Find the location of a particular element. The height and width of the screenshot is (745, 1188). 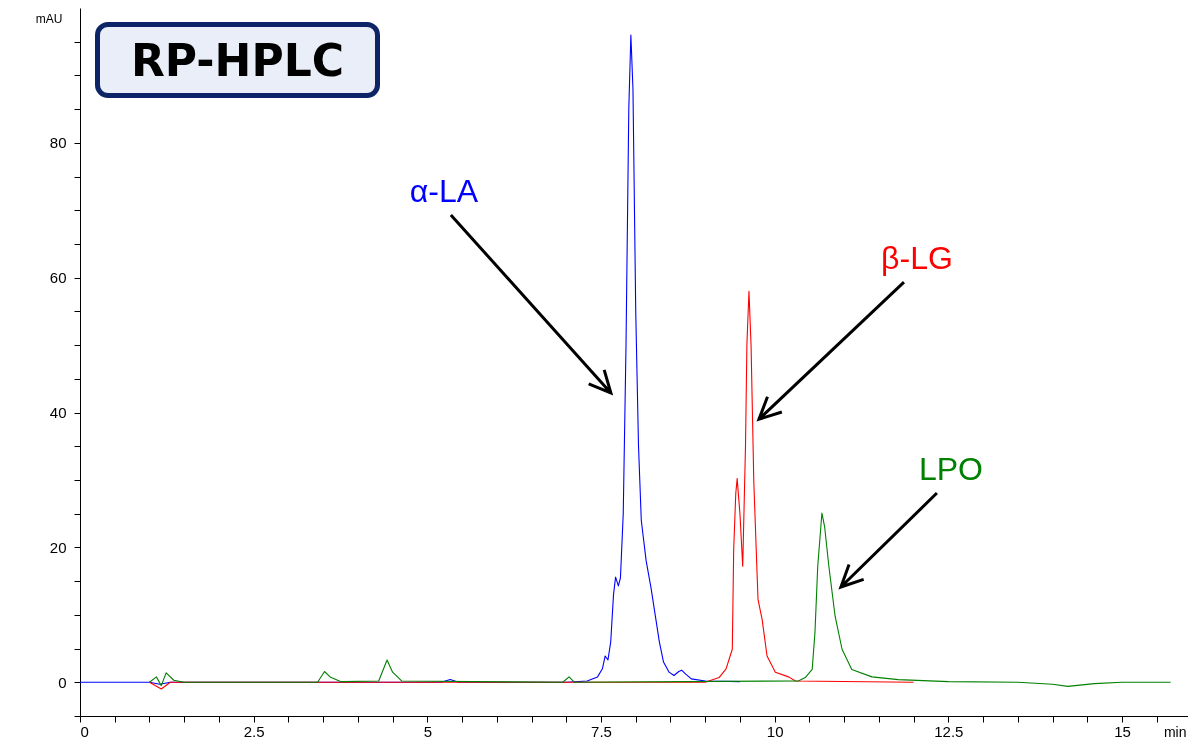

y-tick-label: 80 is located at coordinates (58, 143).